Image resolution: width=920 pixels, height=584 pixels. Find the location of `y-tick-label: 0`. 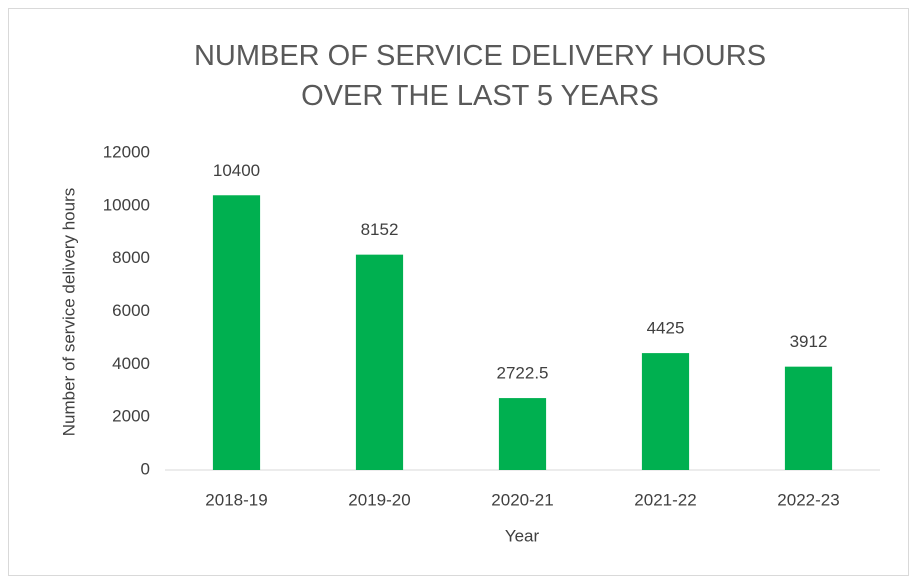

y-tick-label: 0 is located at coordinates (145, 468).